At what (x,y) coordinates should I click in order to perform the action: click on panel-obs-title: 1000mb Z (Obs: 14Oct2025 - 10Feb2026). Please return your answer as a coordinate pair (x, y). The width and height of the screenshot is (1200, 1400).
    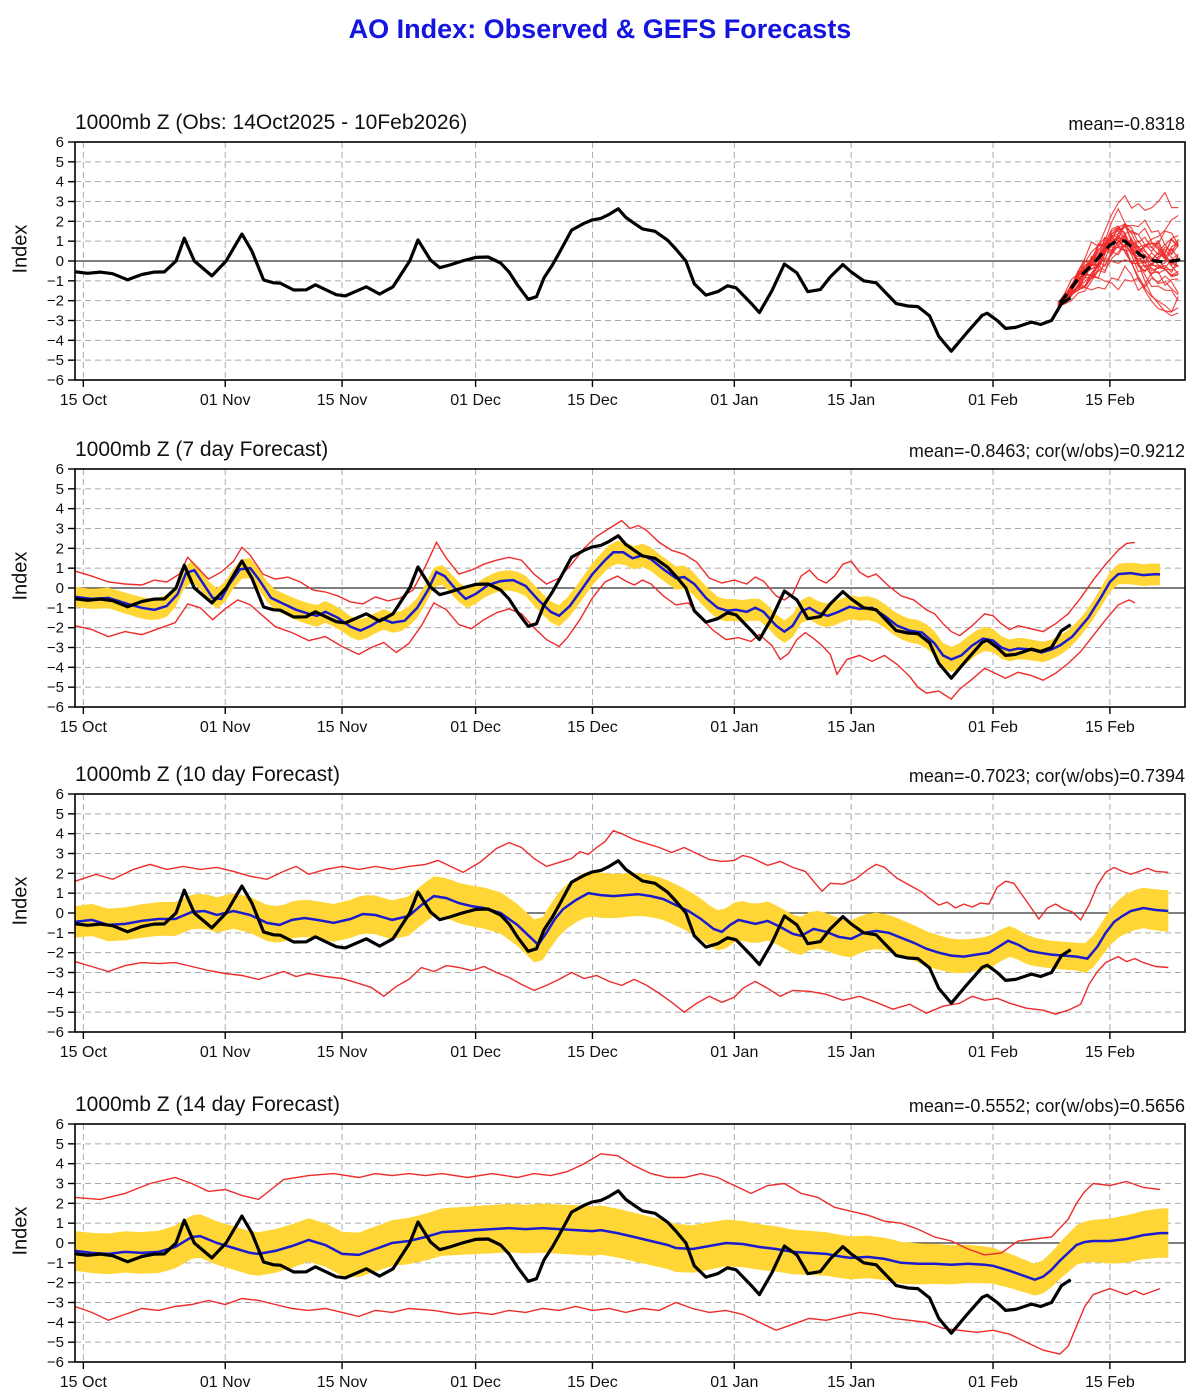
    Looking at the image, I should click on (271, 122).